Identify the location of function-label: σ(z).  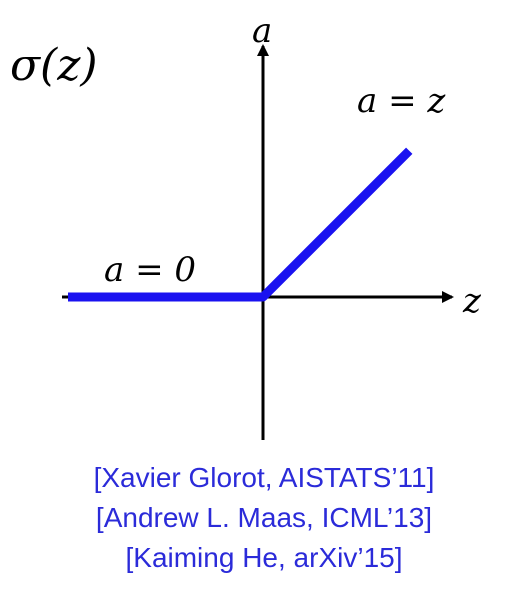
(54, 65).